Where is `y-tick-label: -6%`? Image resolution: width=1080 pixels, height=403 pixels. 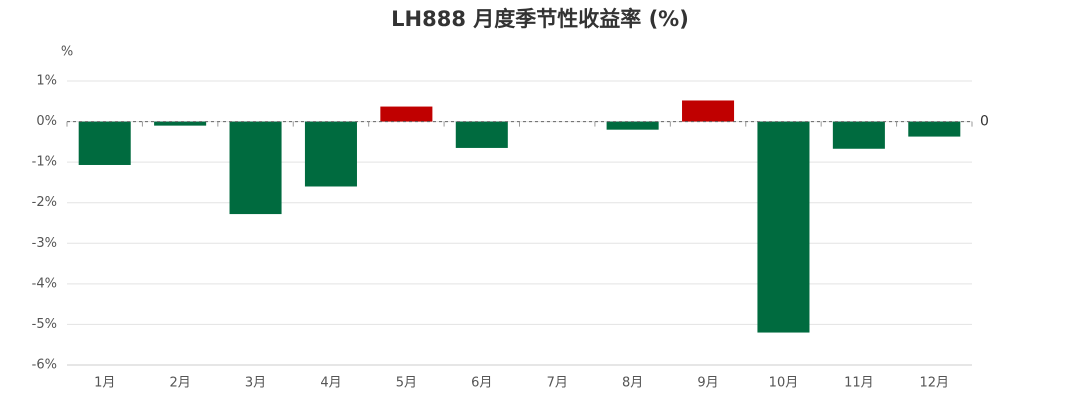 y-tick-label: -6% is located at coordinates (44, 365).